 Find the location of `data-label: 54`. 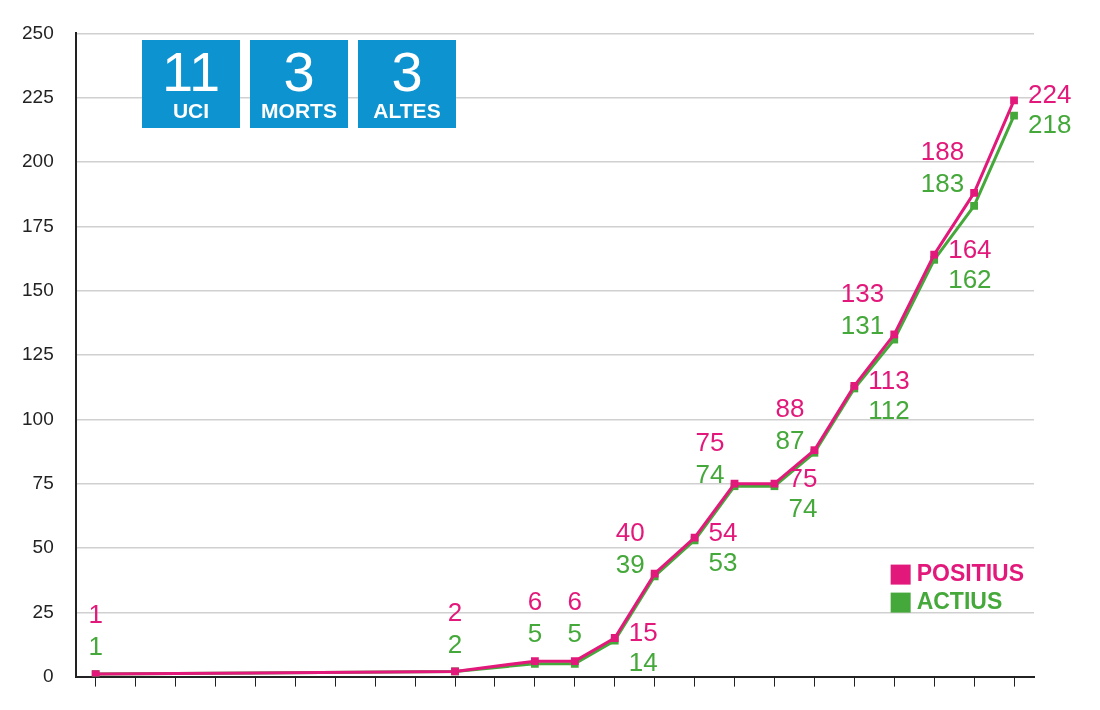

data-label: 54 is located at coordinates (723, 531).